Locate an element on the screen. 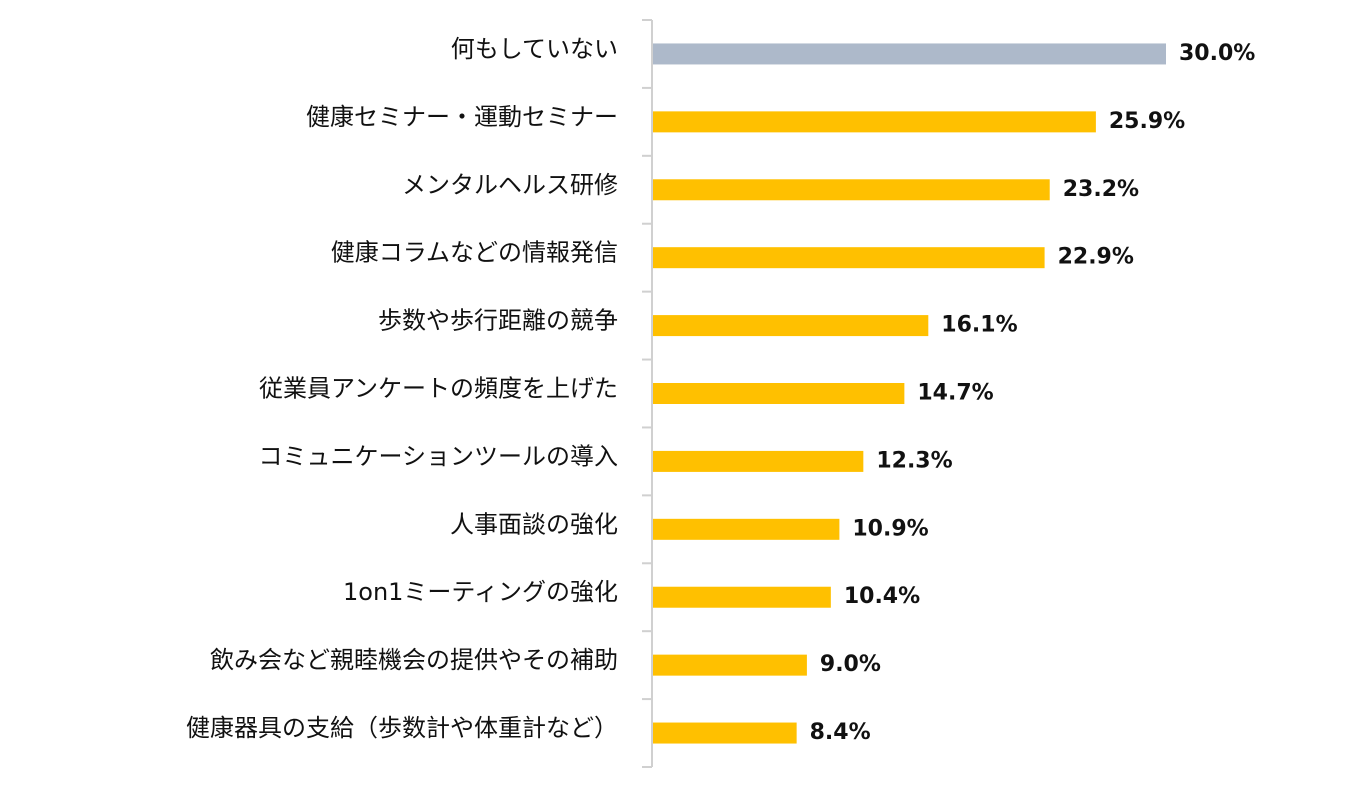  category-axis is located at coordinates (647, 393).